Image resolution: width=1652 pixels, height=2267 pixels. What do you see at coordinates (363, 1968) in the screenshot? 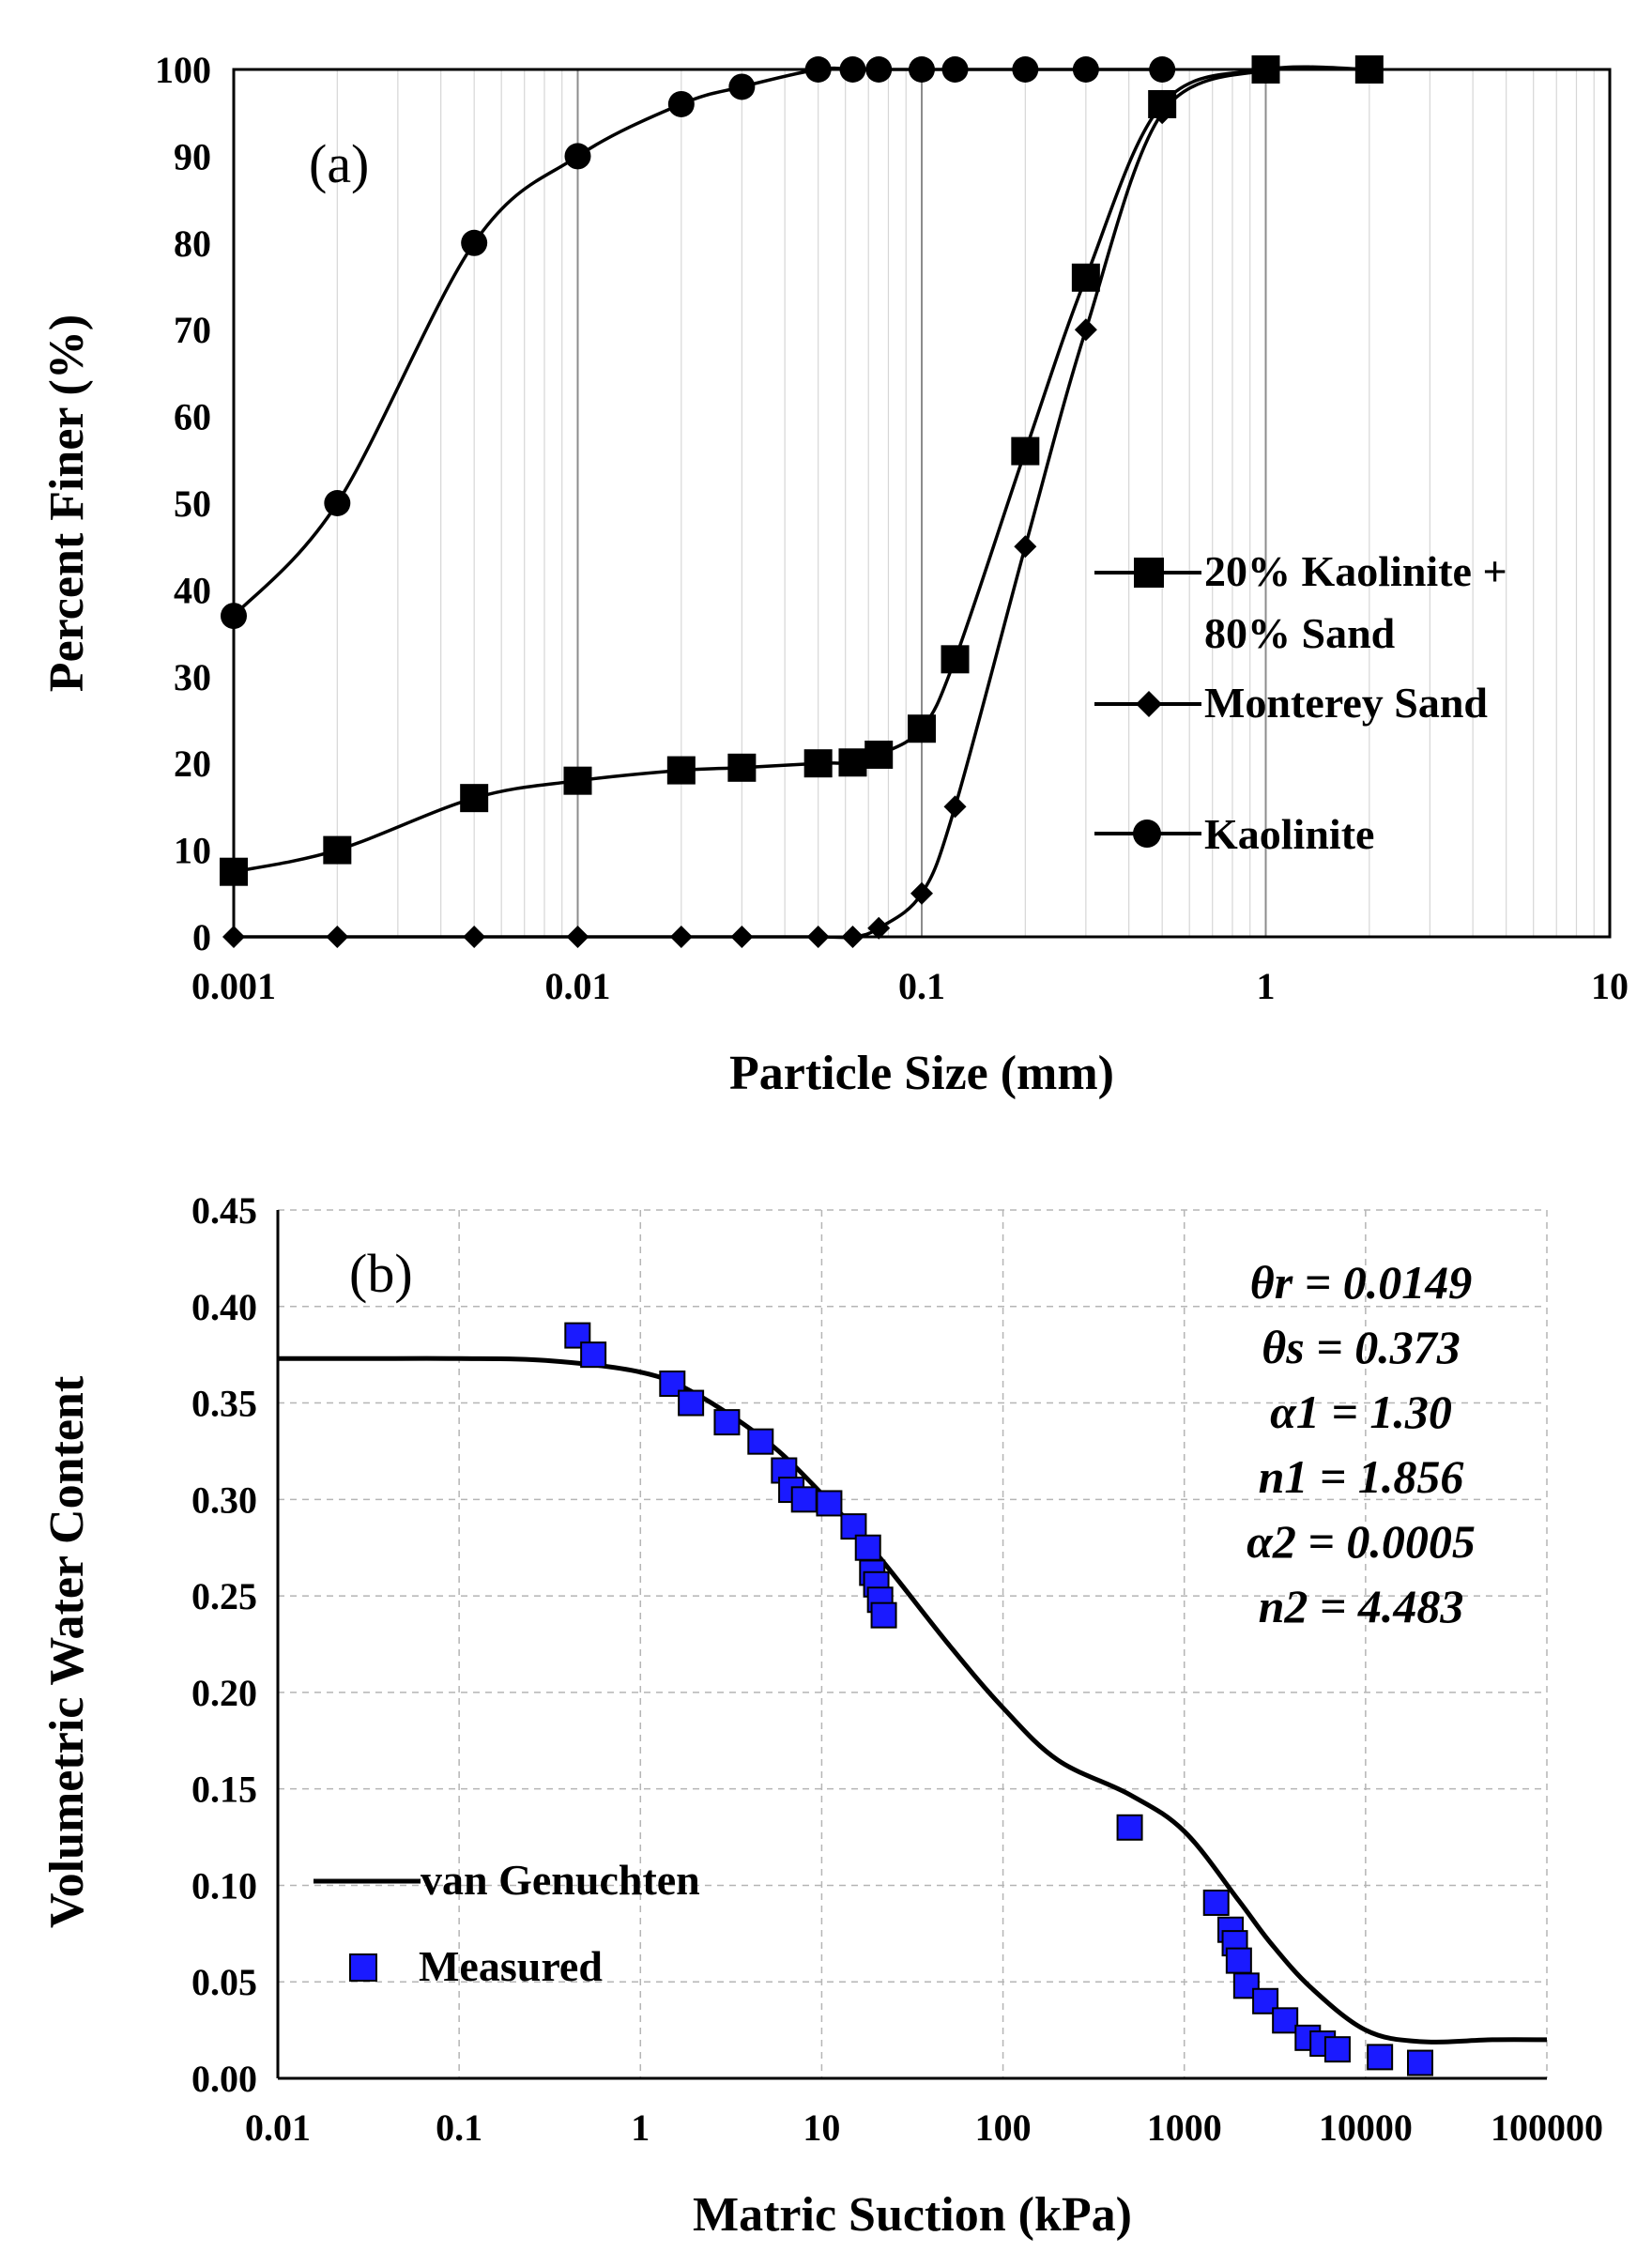
I see `legend-marker-measured` at bounding box center [363, 1968].